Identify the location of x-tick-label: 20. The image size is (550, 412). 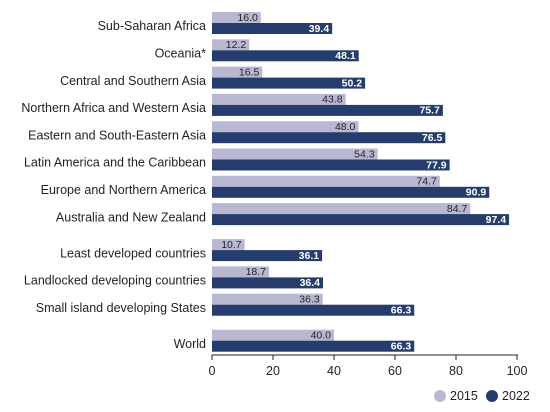
(273, 371).